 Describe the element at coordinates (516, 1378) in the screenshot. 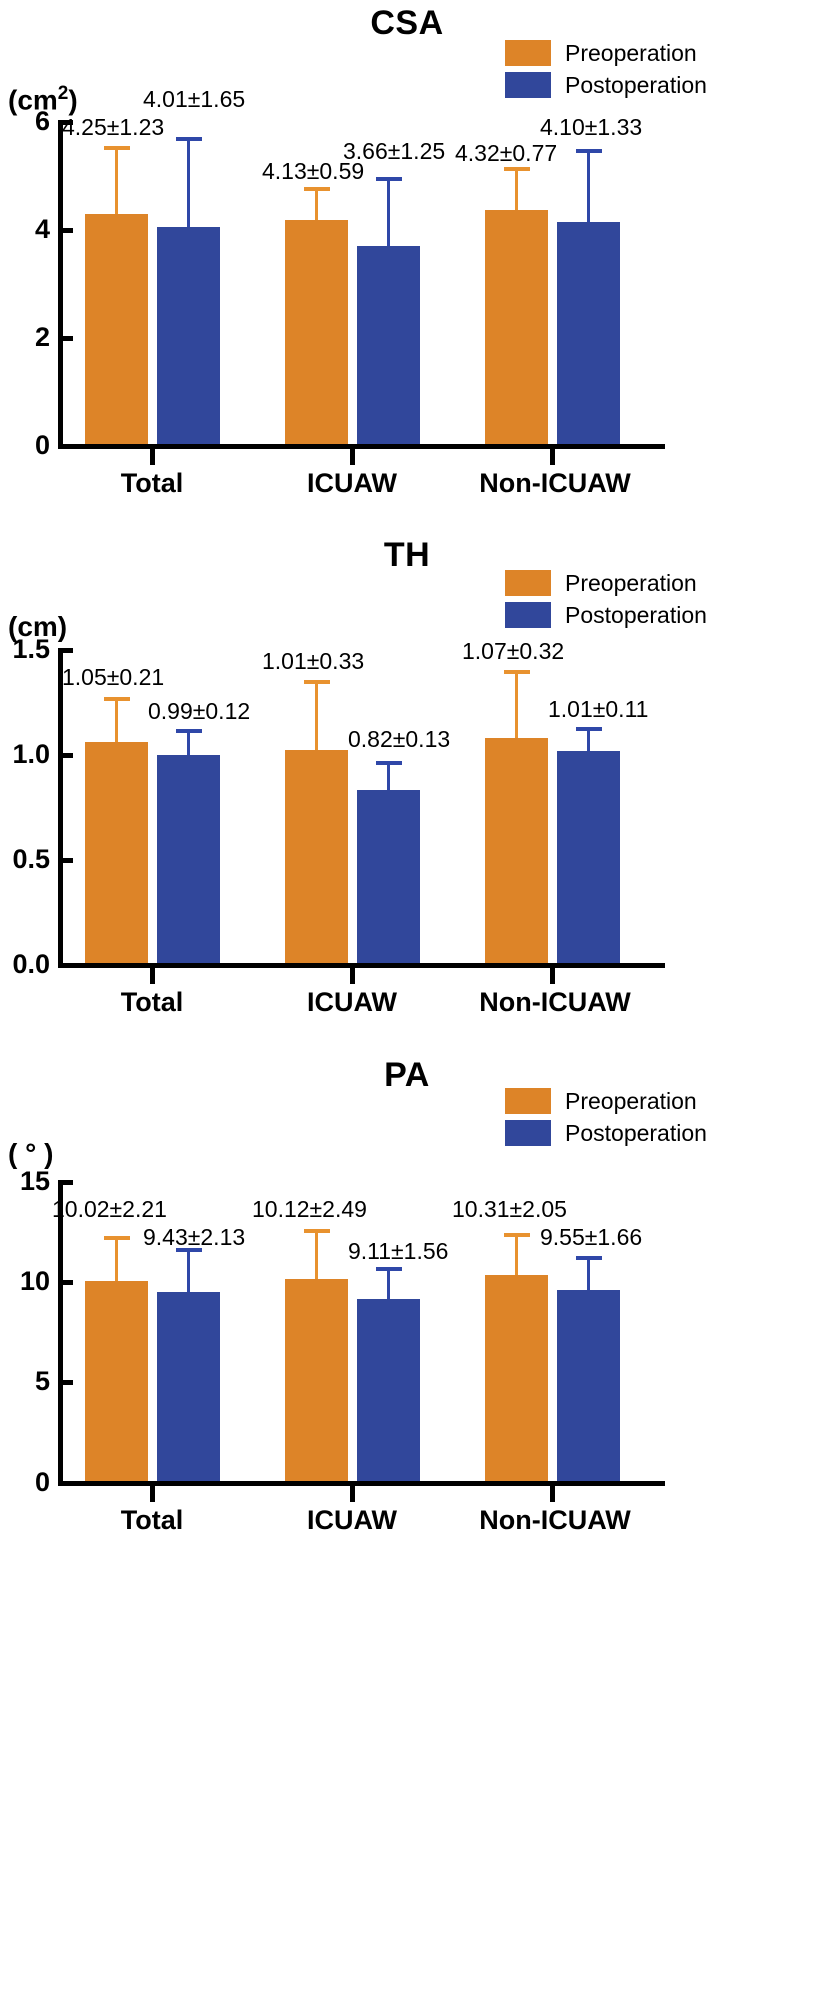

I see `bar-pa-nonicuaw-preoperation` at that location.